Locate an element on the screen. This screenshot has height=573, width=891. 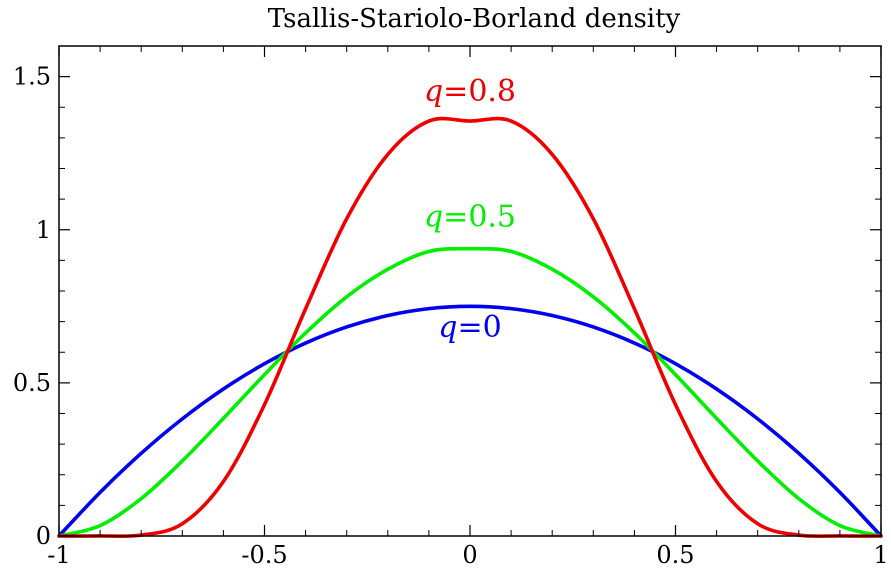
y-tick-label: 0.5 is located at coordinates (32, 383).